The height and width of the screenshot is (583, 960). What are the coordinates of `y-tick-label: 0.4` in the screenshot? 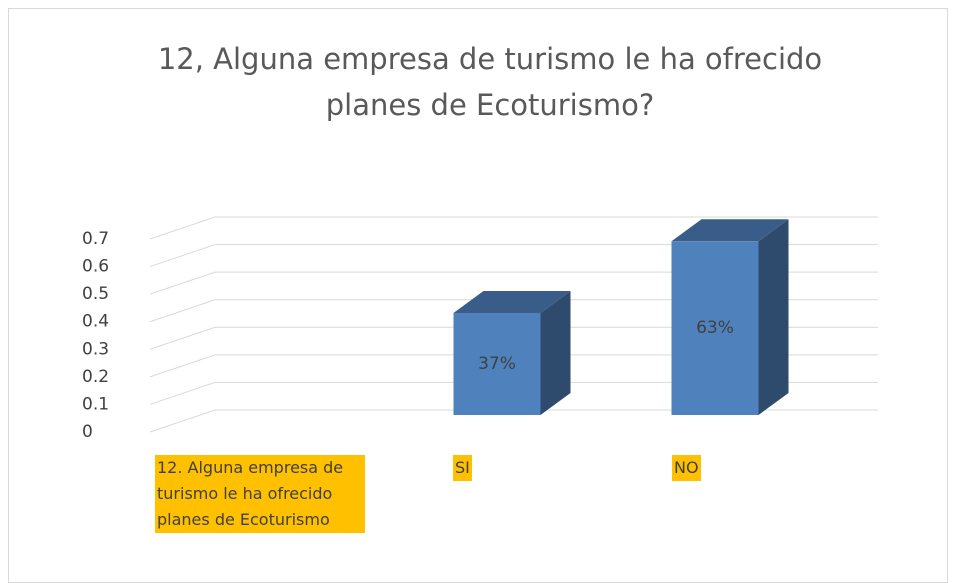 It's located at (95, 322).